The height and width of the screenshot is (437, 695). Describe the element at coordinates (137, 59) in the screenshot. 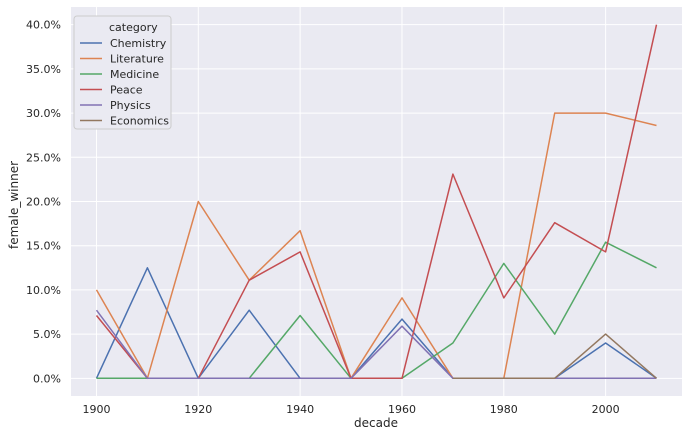

I see `legend-label-literature: Literature` at that location.